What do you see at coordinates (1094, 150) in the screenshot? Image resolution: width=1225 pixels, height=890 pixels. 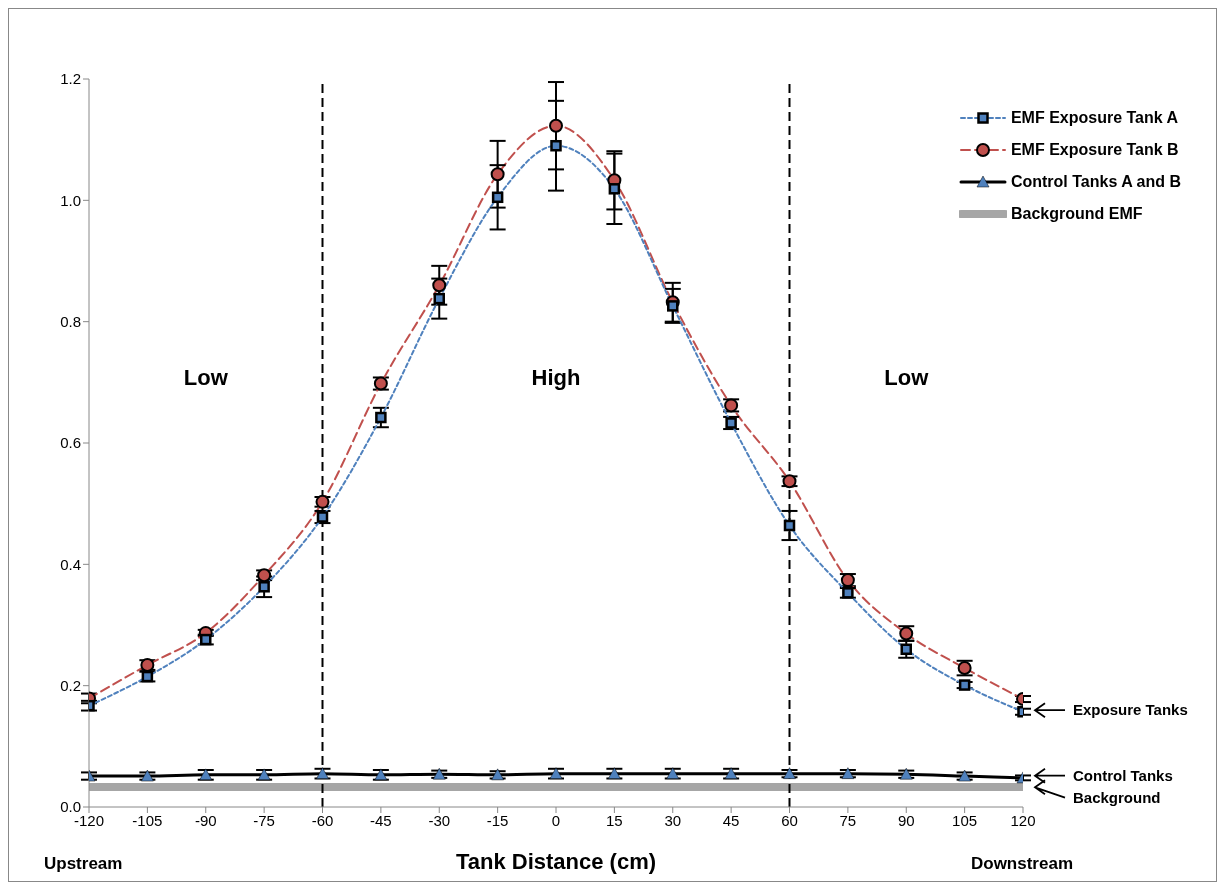 I see `legend-label: EMF Exposure Tank B` at bounding box center [1094, 150].